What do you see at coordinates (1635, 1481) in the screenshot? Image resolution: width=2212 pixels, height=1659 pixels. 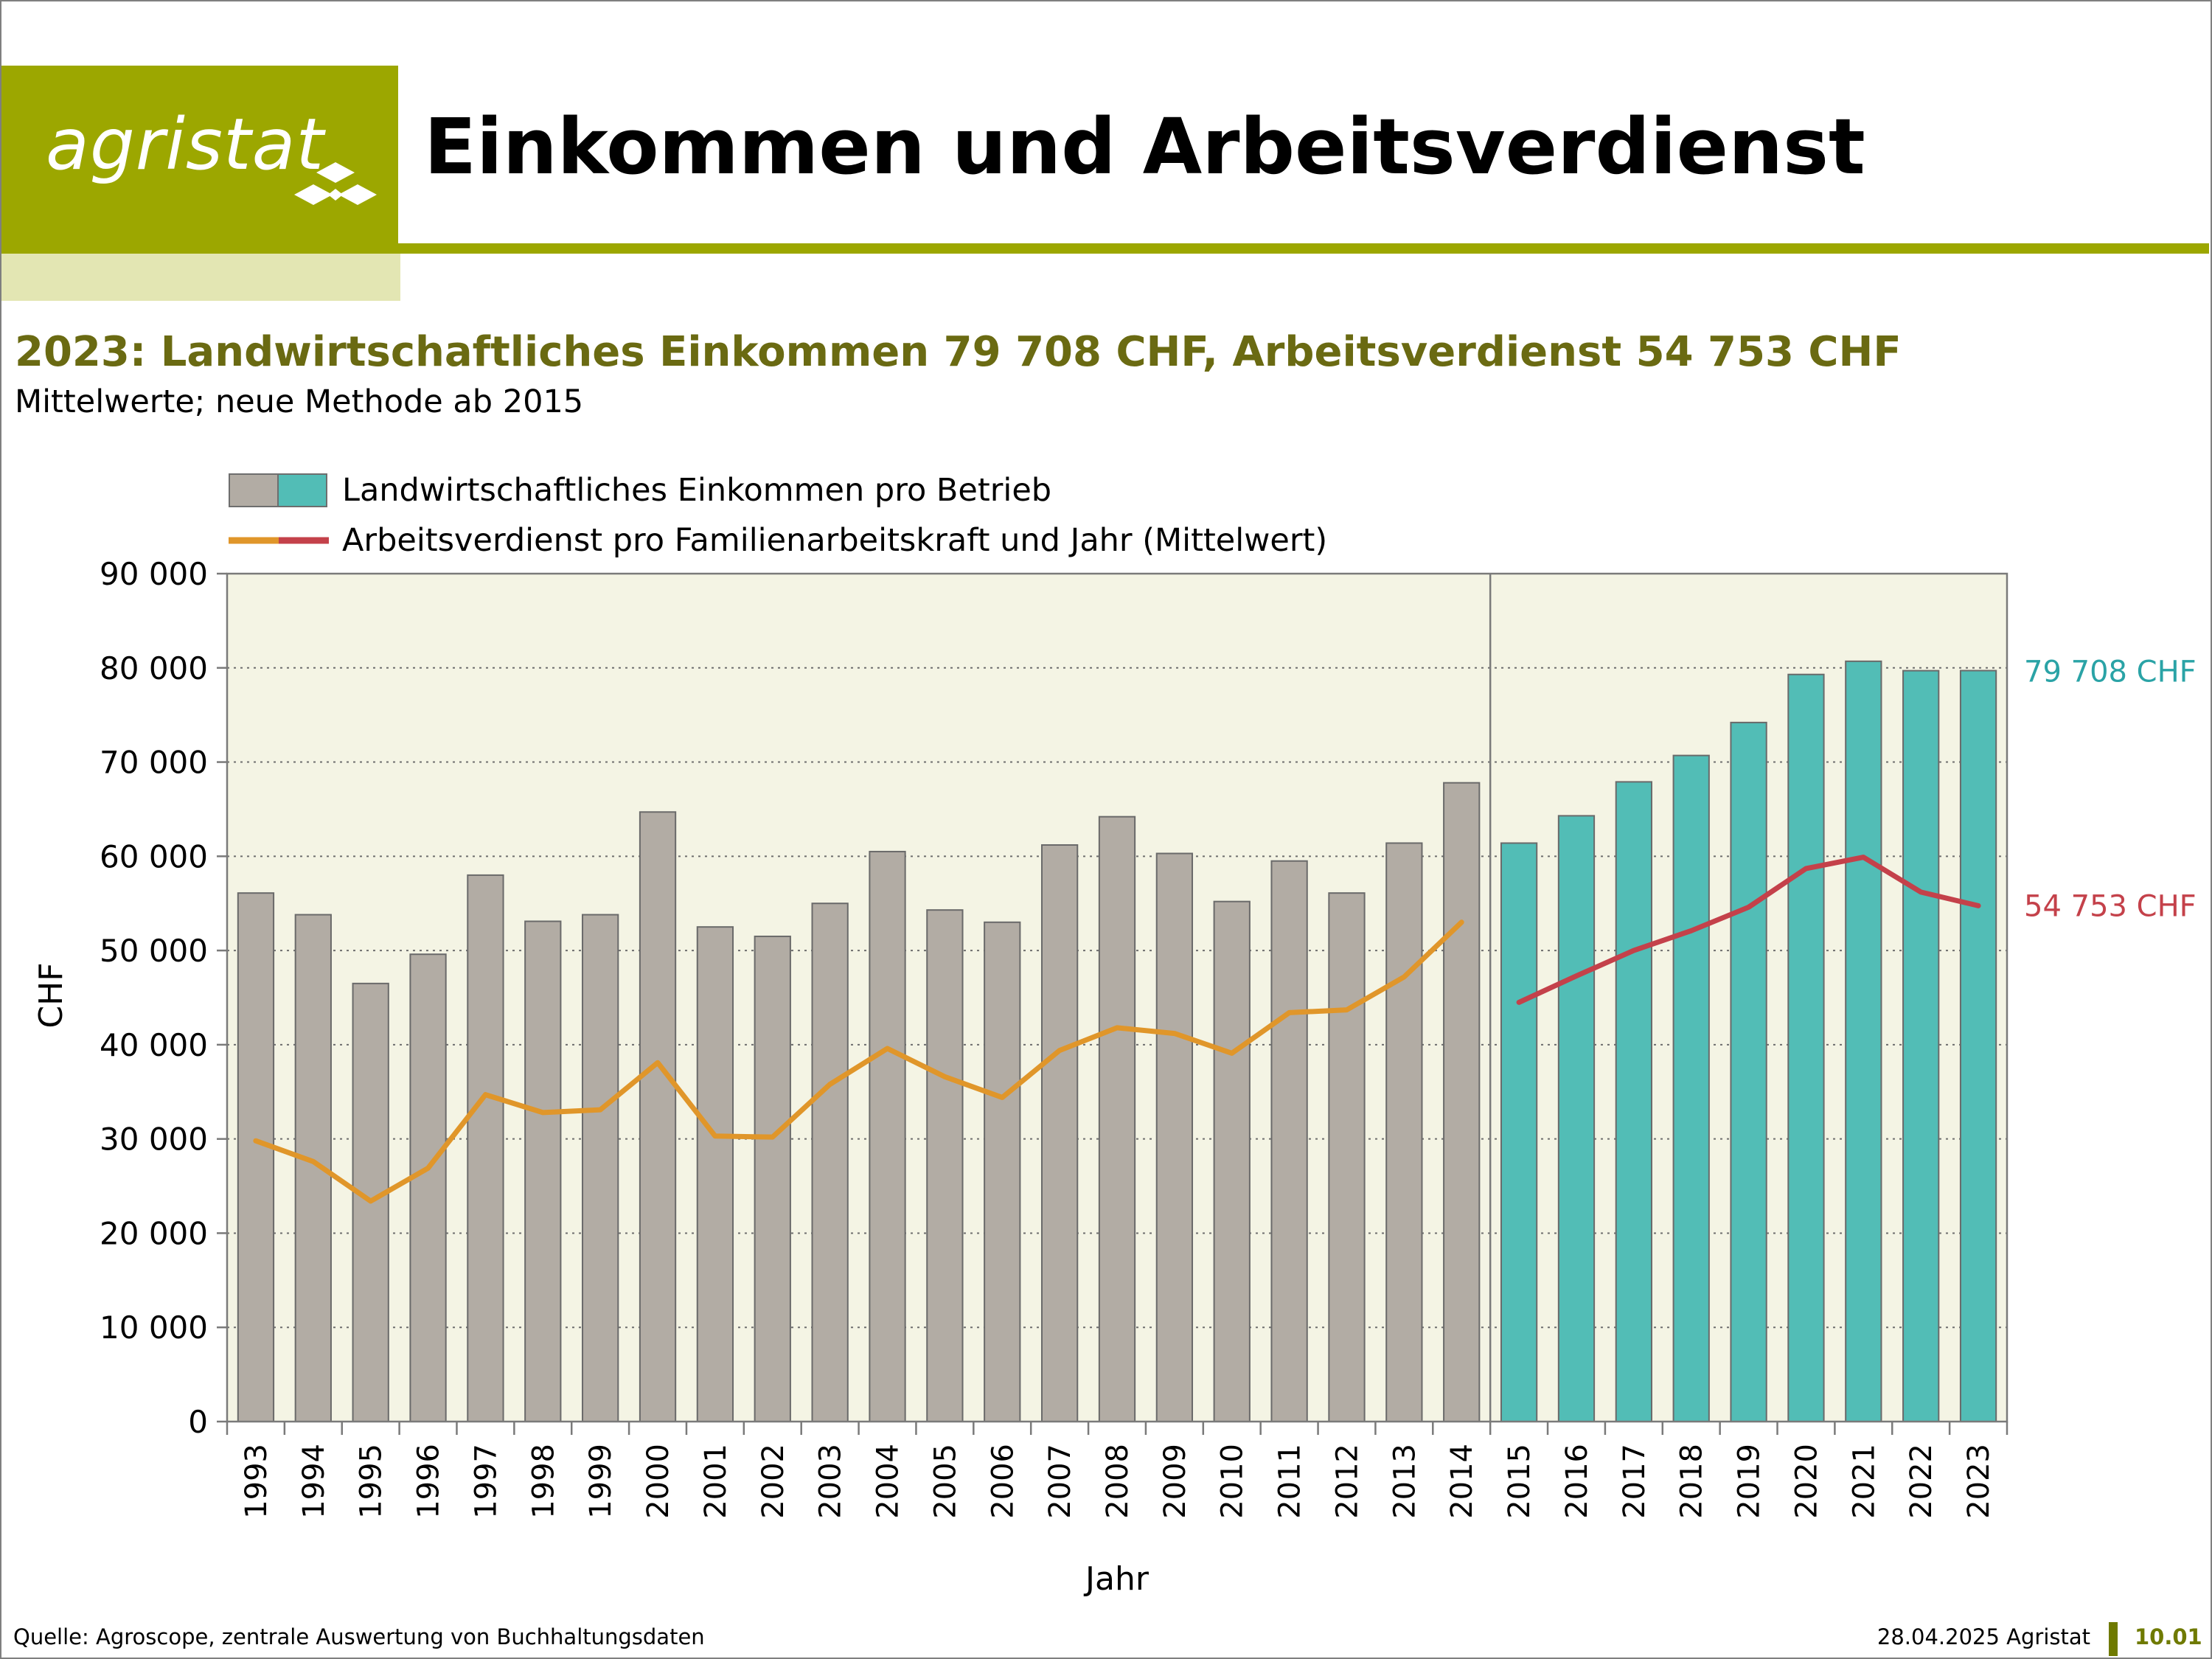 I see `x-tick-label: 2017` at bounding box center [1635, 1481].